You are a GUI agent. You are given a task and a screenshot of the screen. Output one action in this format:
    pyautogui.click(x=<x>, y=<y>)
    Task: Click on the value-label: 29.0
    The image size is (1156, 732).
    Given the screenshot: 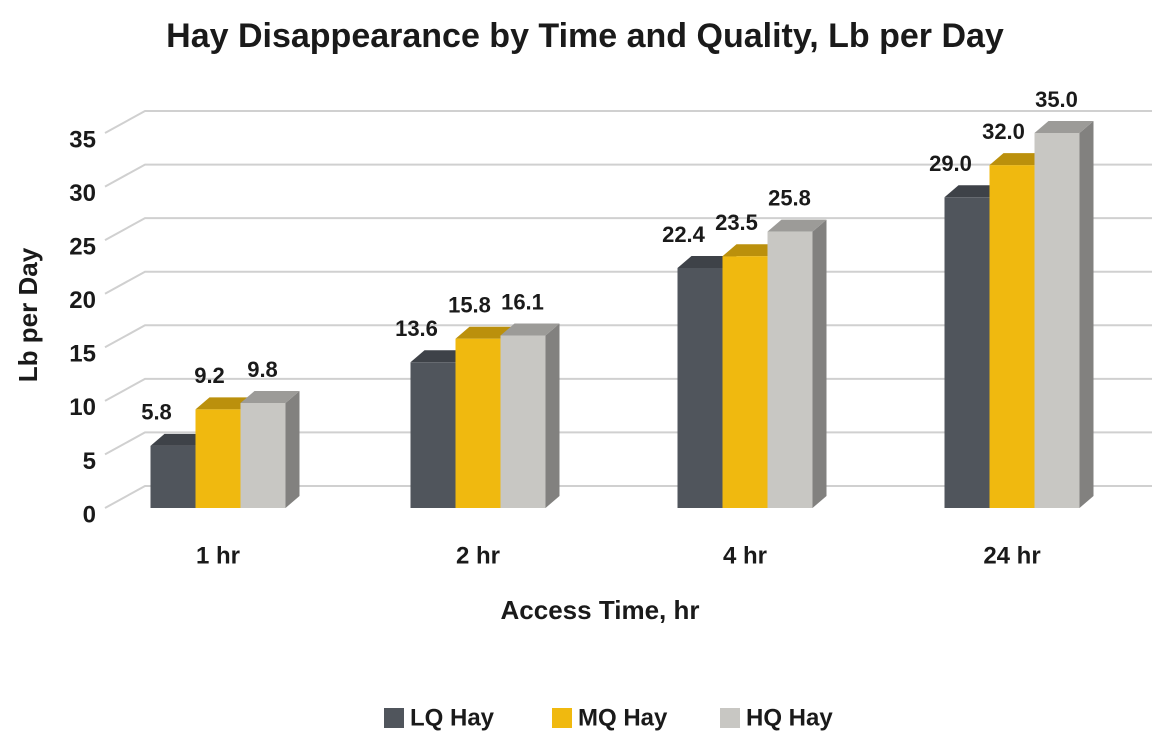 What is the action you would take?
    pyautogui.click(x=950, y=163)
    